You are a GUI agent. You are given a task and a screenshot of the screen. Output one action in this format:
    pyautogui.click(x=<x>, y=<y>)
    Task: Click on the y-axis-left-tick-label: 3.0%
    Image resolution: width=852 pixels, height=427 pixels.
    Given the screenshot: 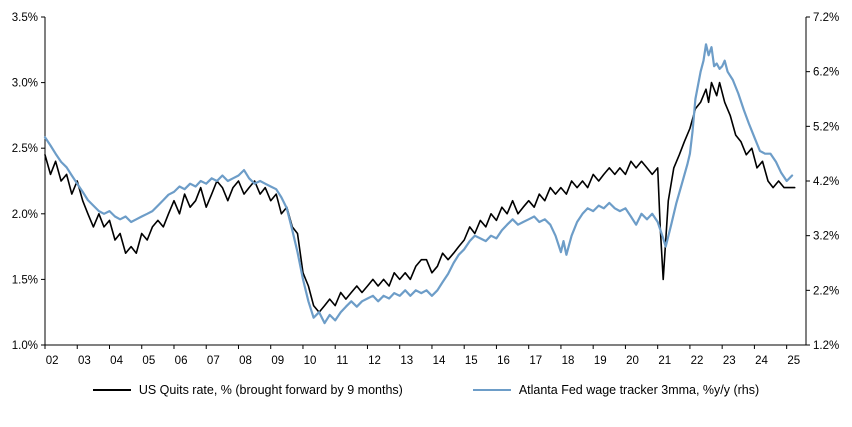 What is the action you would take?
    pyautogui.click(x=25, y=84)
    